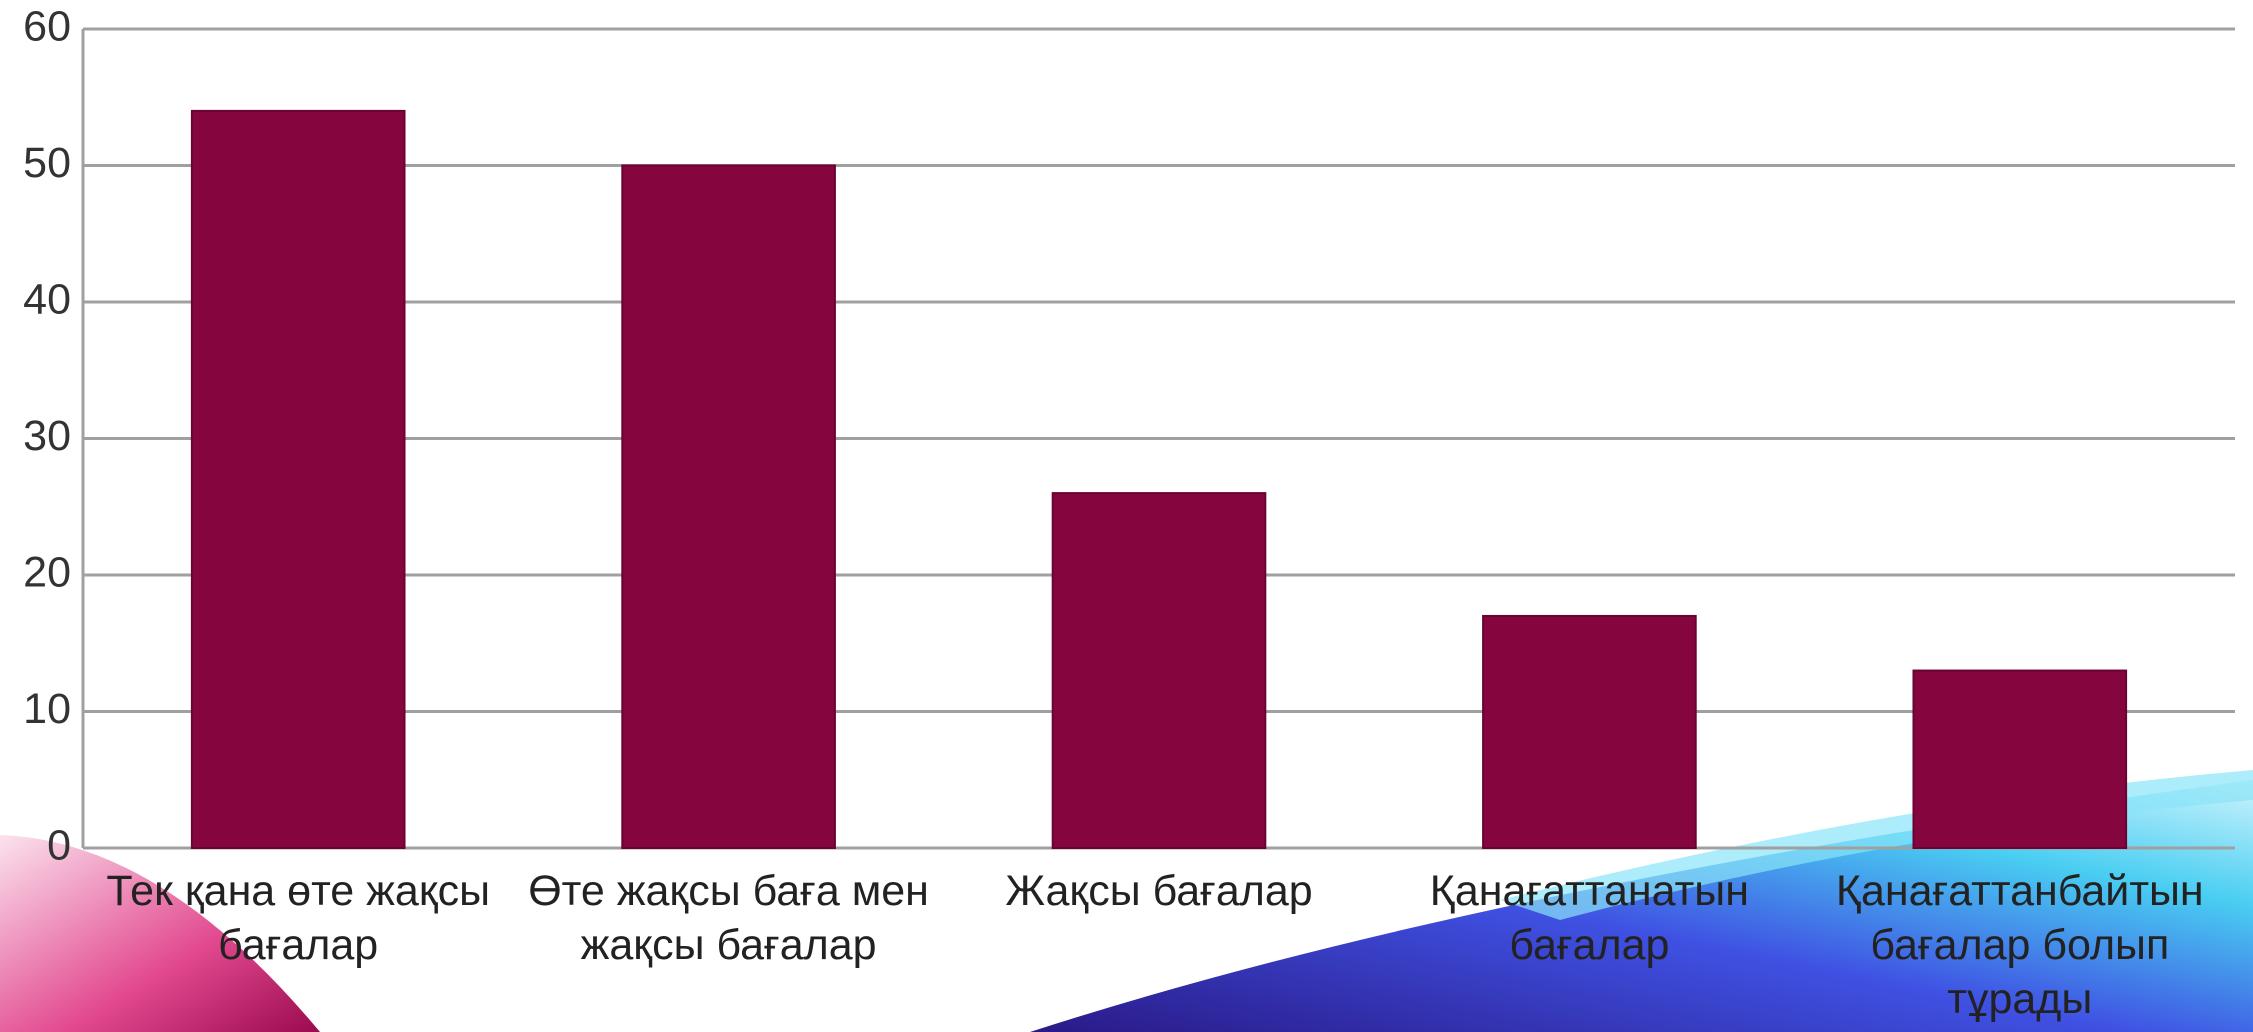 This screenshot has width=2253, height=1032. What do you see at coordinates (1159, 891) in the screenshot?
I see `x-tick-label: Жақсы бағалар` at bounding box center [1159, 891].